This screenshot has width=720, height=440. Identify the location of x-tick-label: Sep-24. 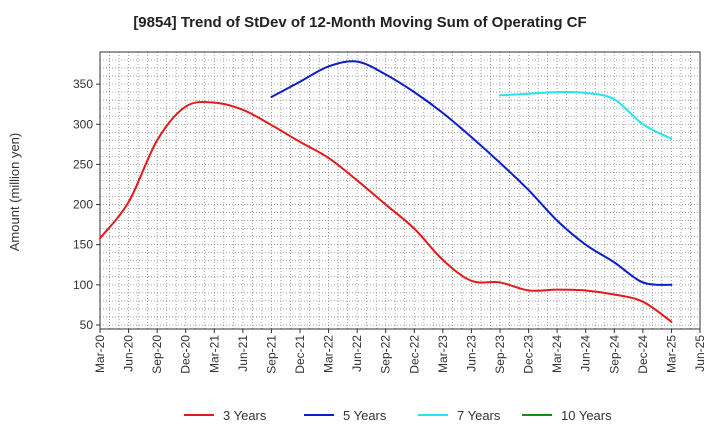
(614, 354).